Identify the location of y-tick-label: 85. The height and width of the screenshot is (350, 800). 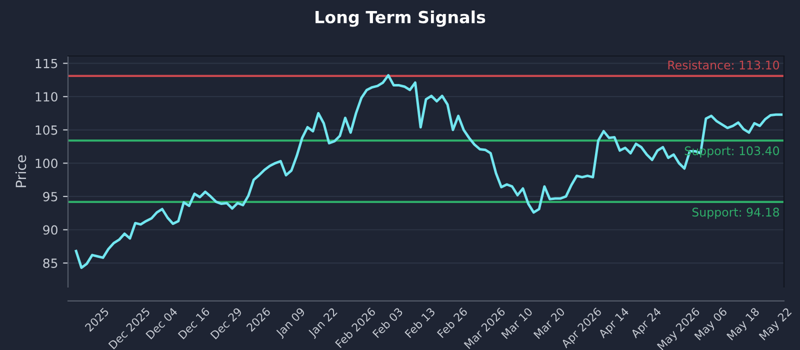
(50, 263).